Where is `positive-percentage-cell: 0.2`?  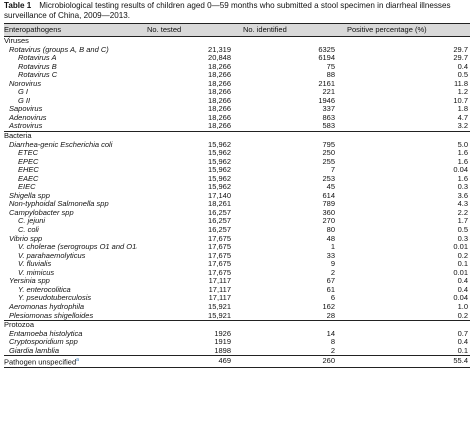 positive-percentage-cell: 0.2 is located at coordinates (403, 256).